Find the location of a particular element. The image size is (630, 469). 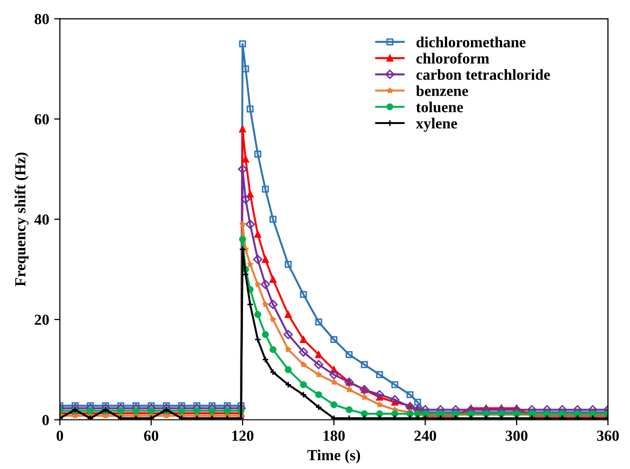

legend-label: xylene is located at coordinates (437, 125).